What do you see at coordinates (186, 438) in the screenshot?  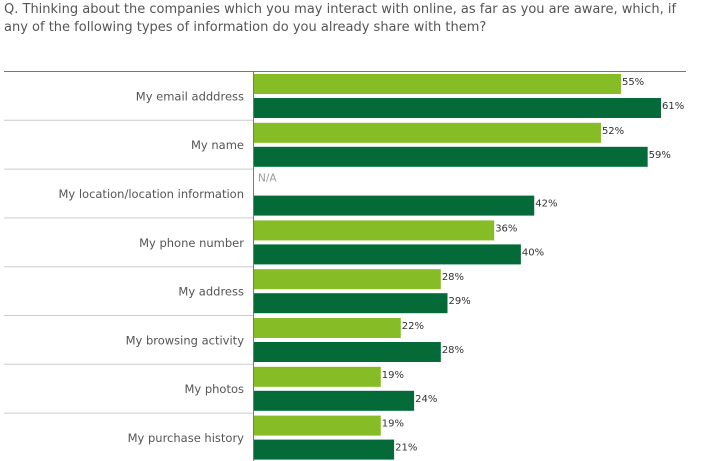 I see `category-label: My purchase history` at bounding box center [186, 438].